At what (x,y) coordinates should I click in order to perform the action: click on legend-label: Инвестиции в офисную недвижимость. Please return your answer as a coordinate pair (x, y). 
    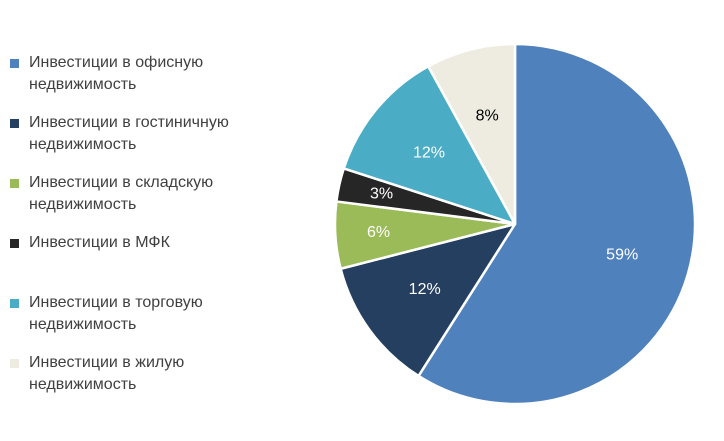
    Looking at the image, I should click on (116, 73).